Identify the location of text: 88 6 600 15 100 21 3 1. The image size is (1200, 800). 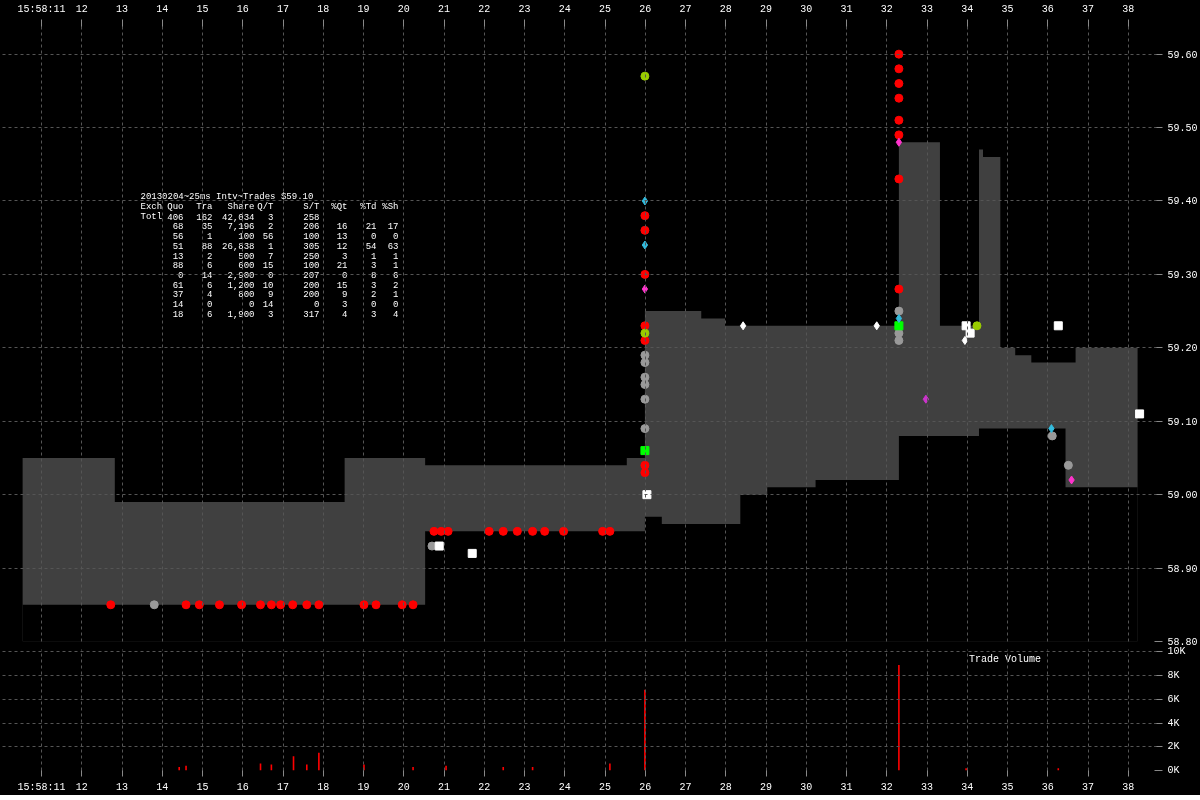
(285, 266).